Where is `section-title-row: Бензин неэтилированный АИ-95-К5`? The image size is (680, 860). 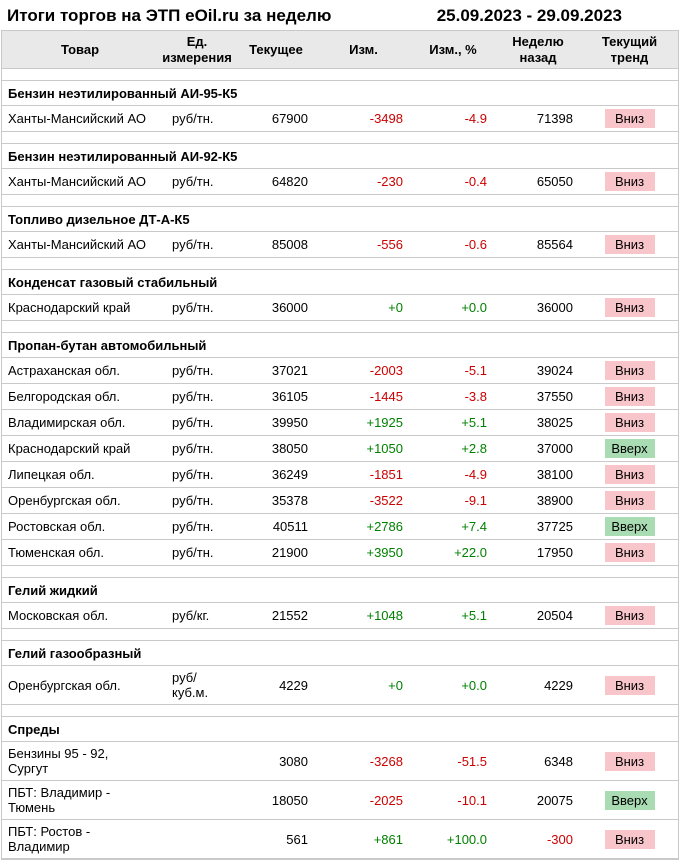
section-title-row: Бензин неэтилированный АИ-95-К5 is located at coordinates (340, 93).